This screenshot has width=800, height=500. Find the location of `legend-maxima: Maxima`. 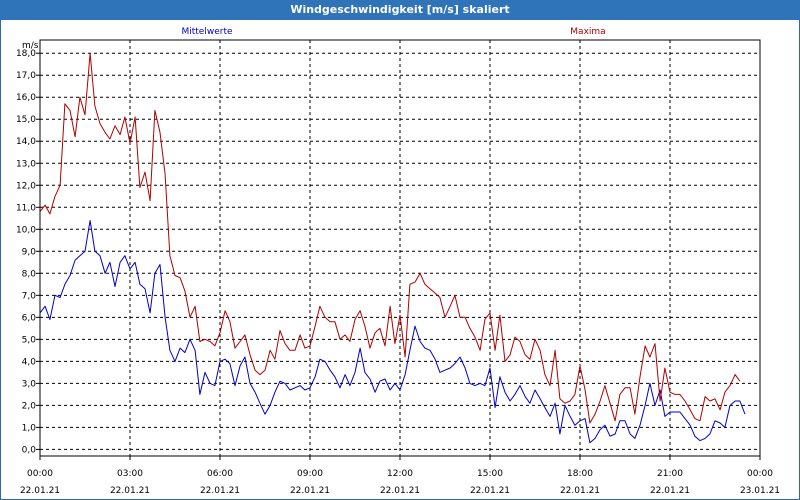

legend-maxima: Maxima is located at coordinates (587, 32).